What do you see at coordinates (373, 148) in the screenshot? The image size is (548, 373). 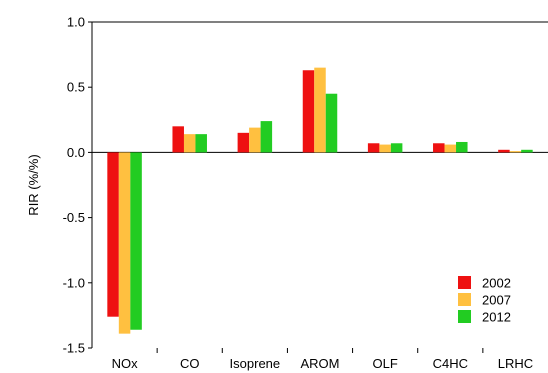 I see `bar-2002-olf` at bounding box center [373, 148].